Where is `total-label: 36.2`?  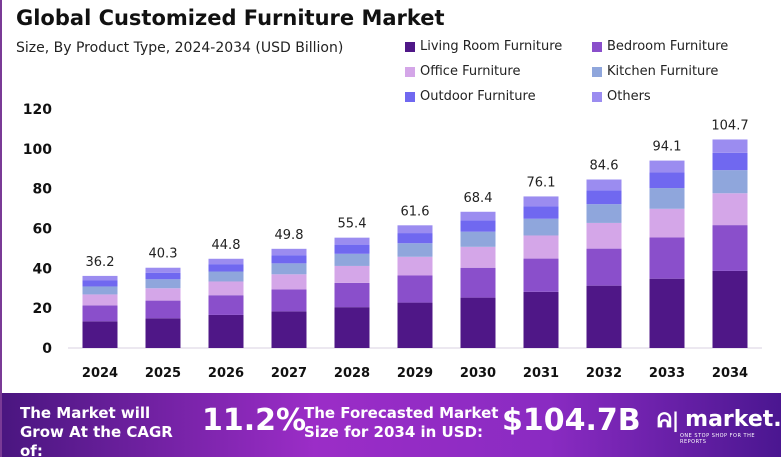
total-label: 36.2 is located at coordinates (100, 262).